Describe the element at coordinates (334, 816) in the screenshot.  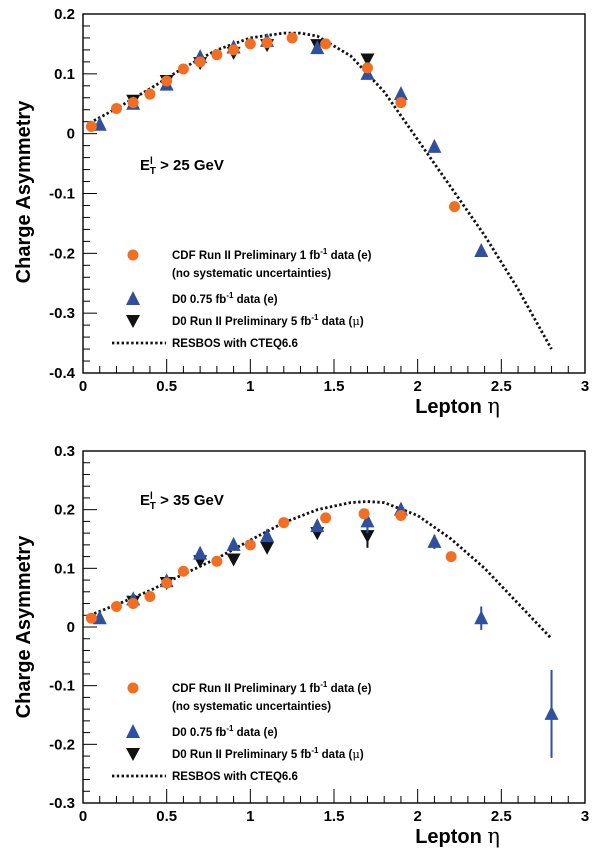
I see `x-tick-label: 1.5` at that location.